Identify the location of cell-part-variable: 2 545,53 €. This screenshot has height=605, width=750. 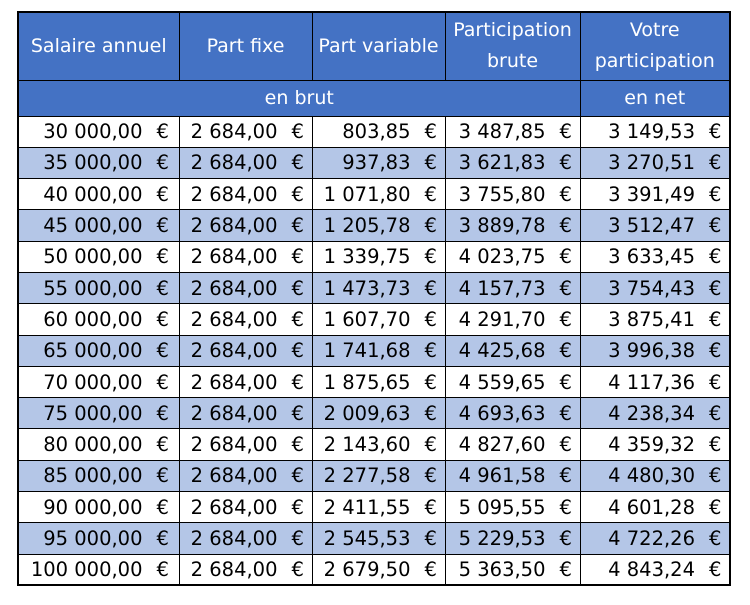
(378, 538).